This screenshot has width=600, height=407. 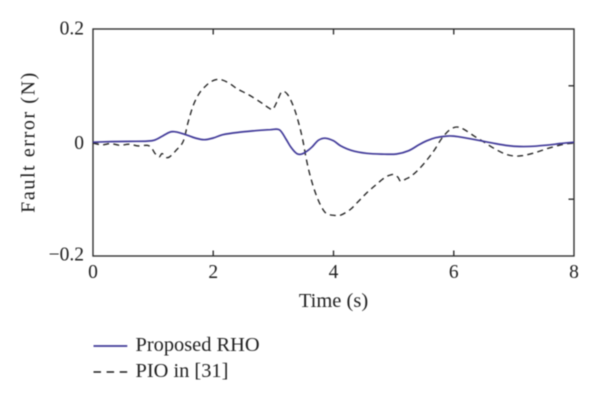 What do you see at coordinates (198, 345) in the screenshot?
I see `svg-text: Proposed RHO` at bounding box center [198, 345].